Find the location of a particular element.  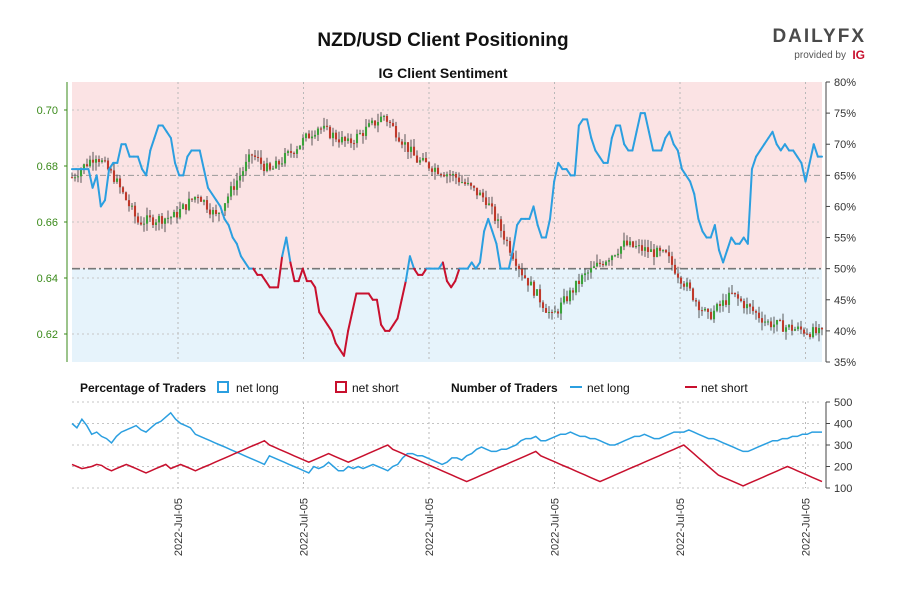

chart-title: NZD/USD Client Positioning is located at coordinates (442, 40).